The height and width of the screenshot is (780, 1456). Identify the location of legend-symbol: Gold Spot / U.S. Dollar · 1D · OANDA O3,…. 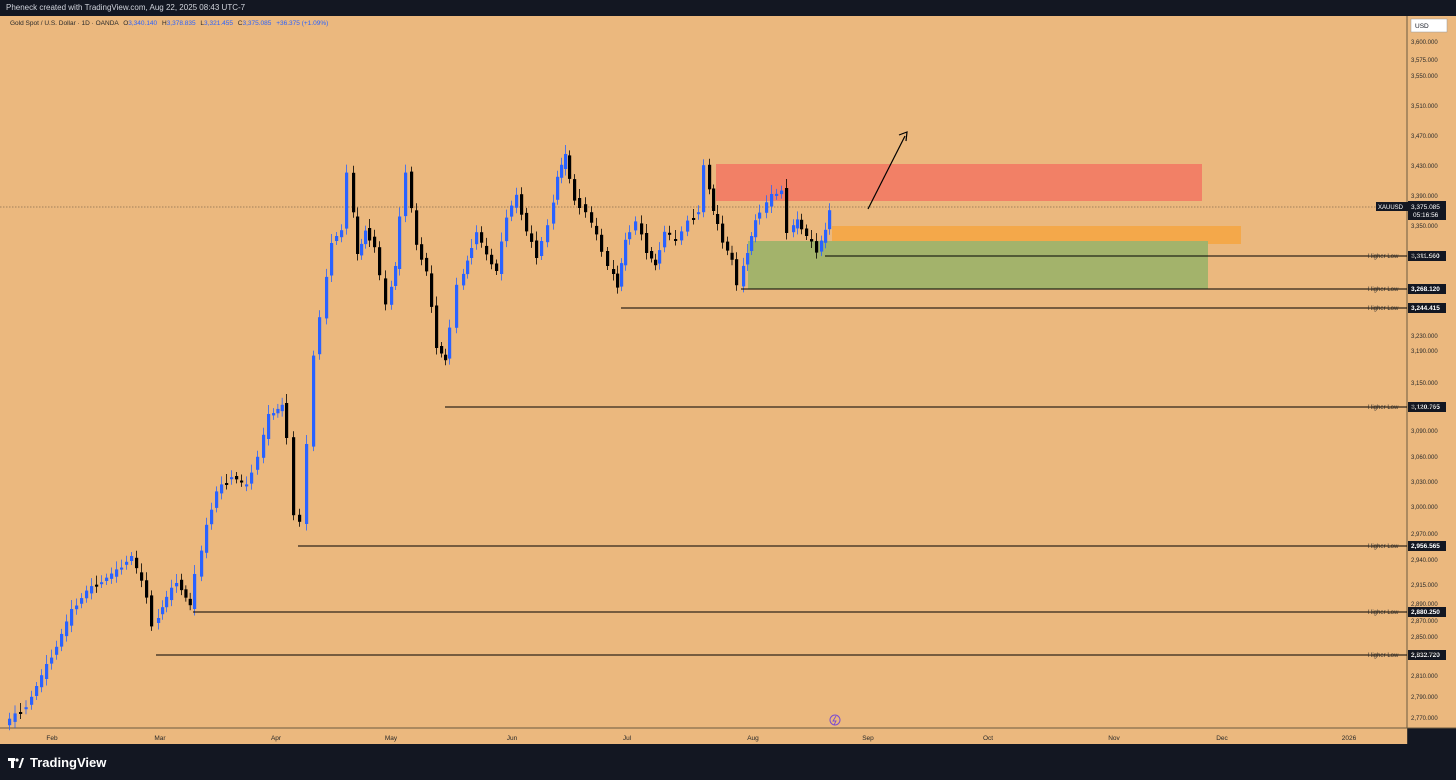
(169, 23).